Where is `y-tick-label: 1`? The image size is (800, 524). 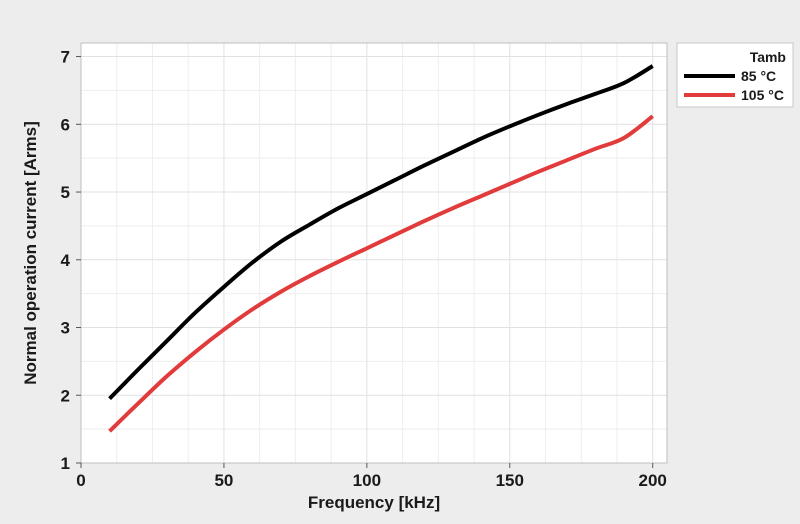
y-tick-label: 1 is located at coordinates (65, 463).